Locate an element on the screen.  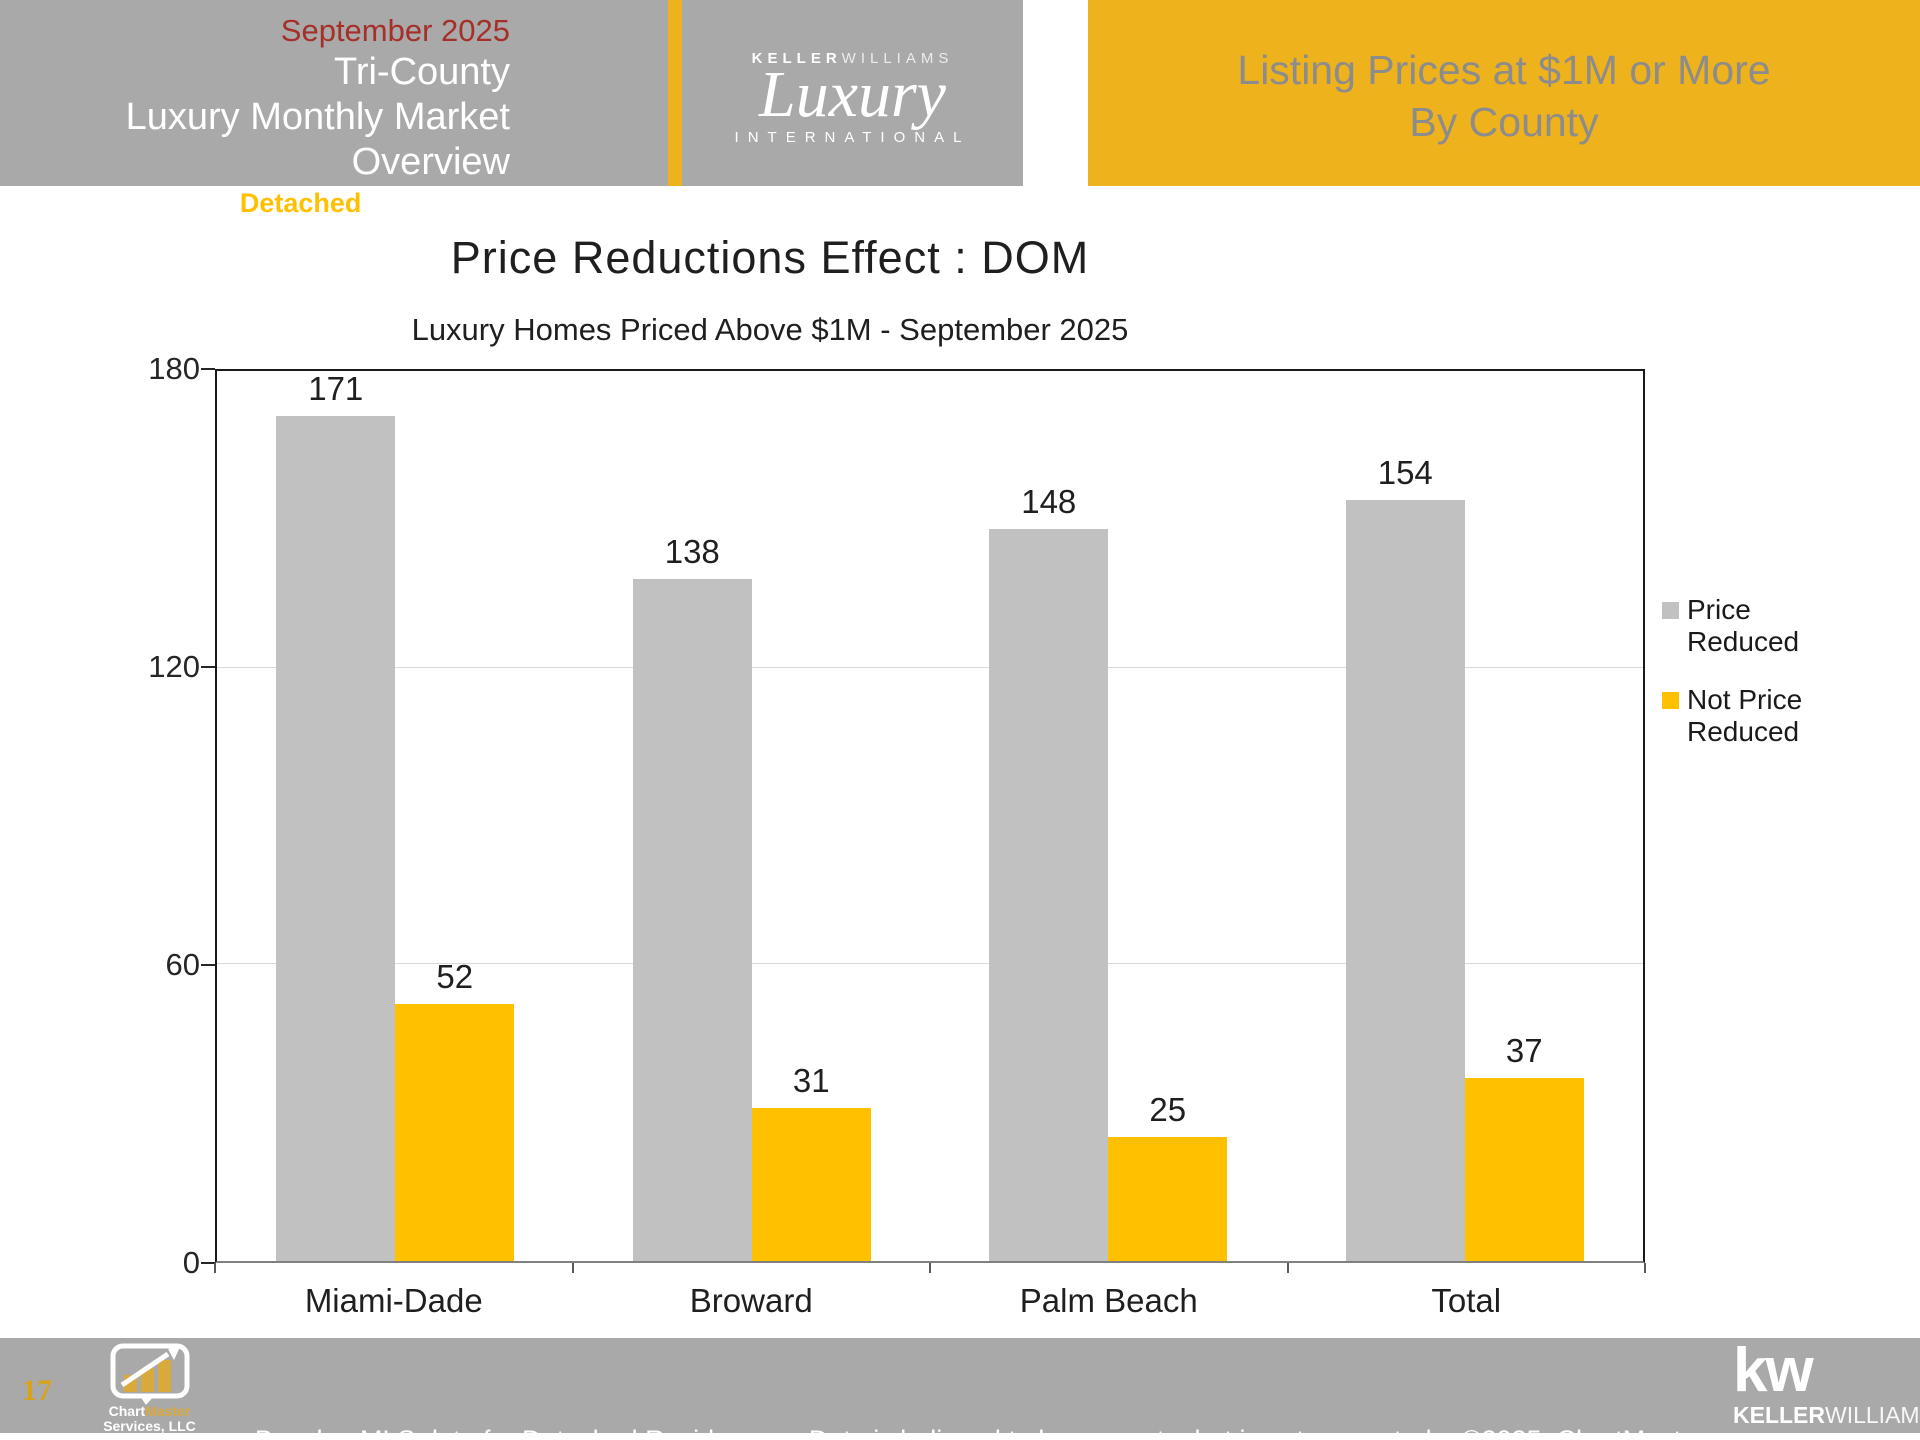
legend-swatch-not-price-reduced is located at coordinates (1670, 700).